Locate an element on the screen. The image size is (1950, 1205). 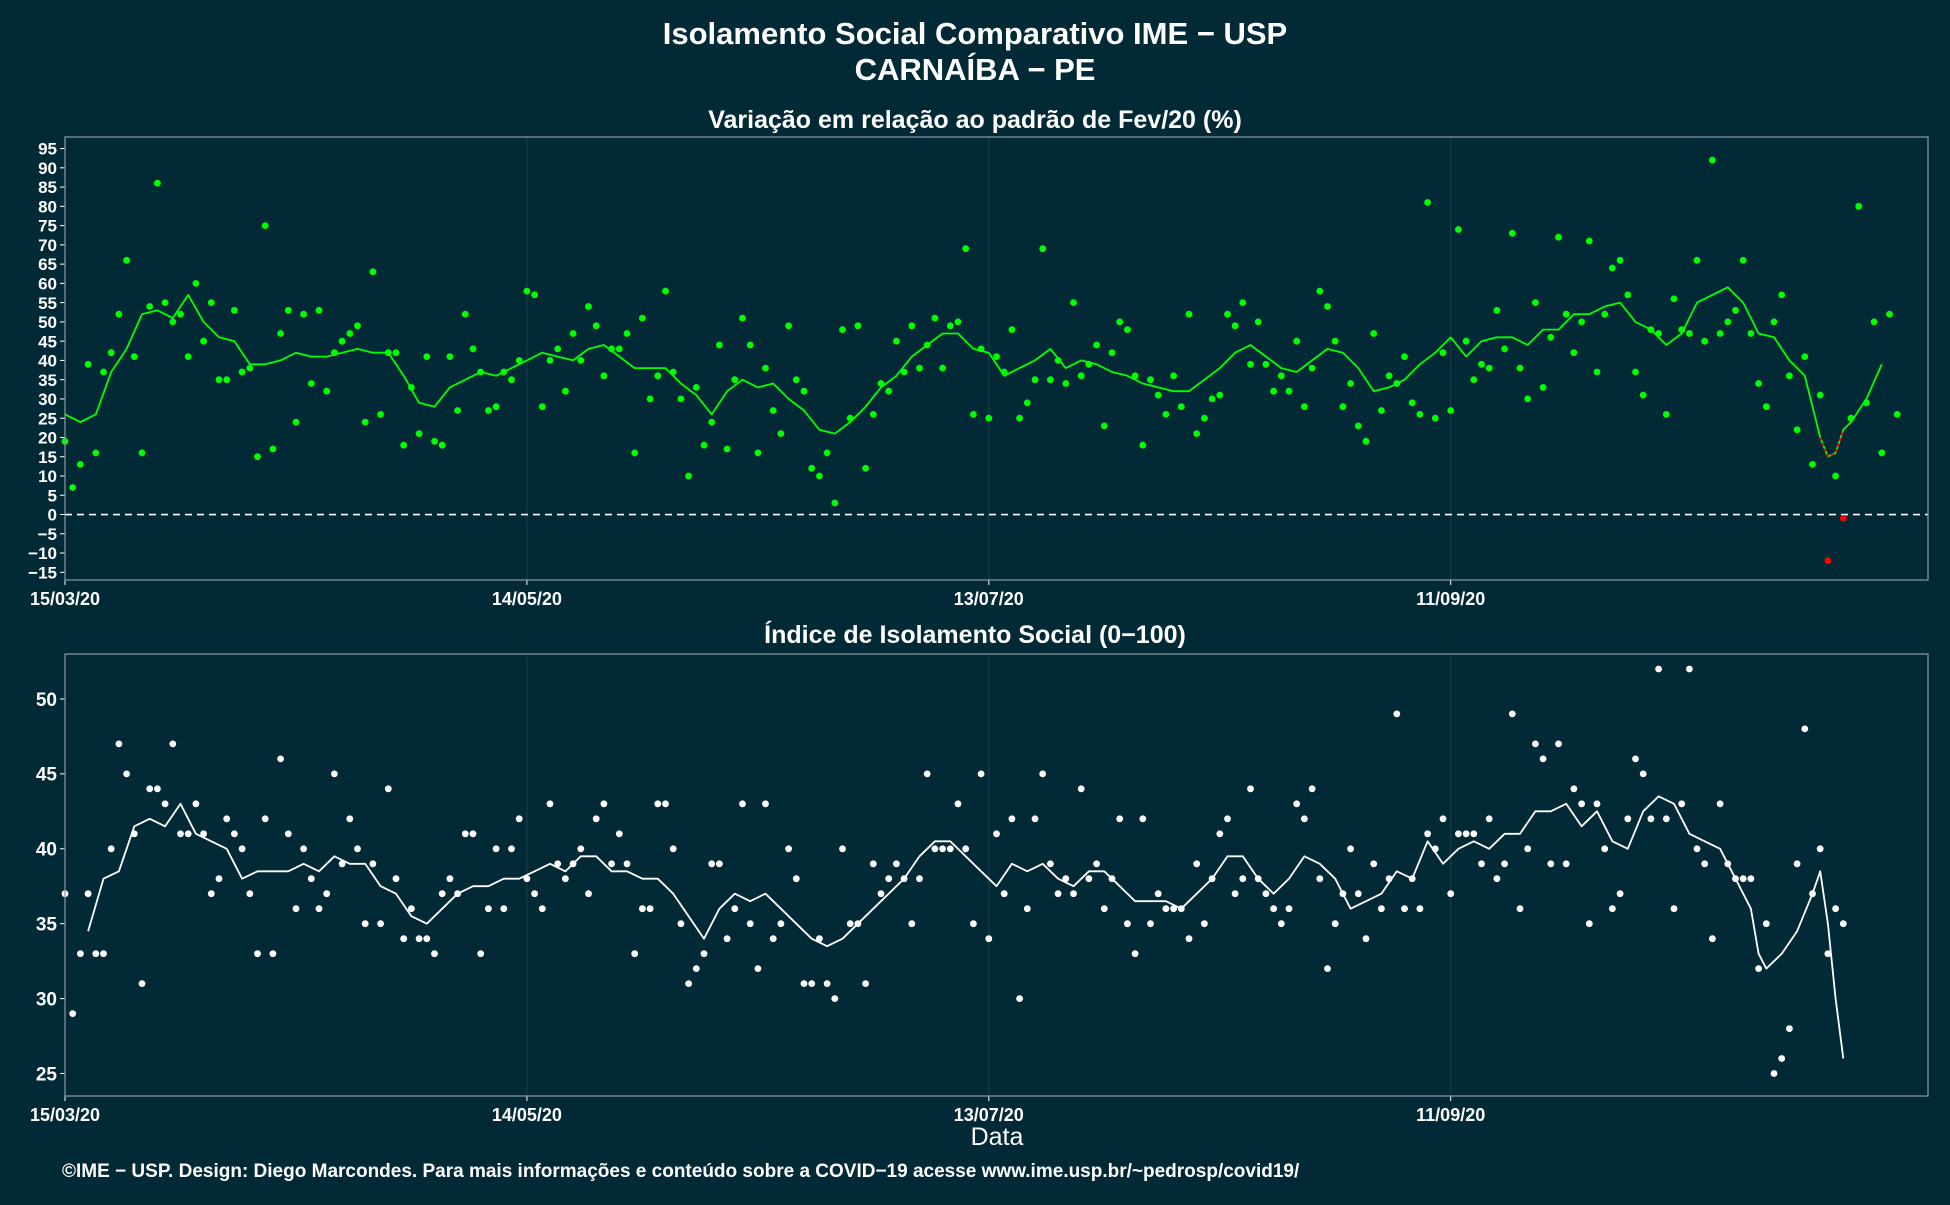
x-tick-label: 15/03/20 is located at coordinates (65, 599).